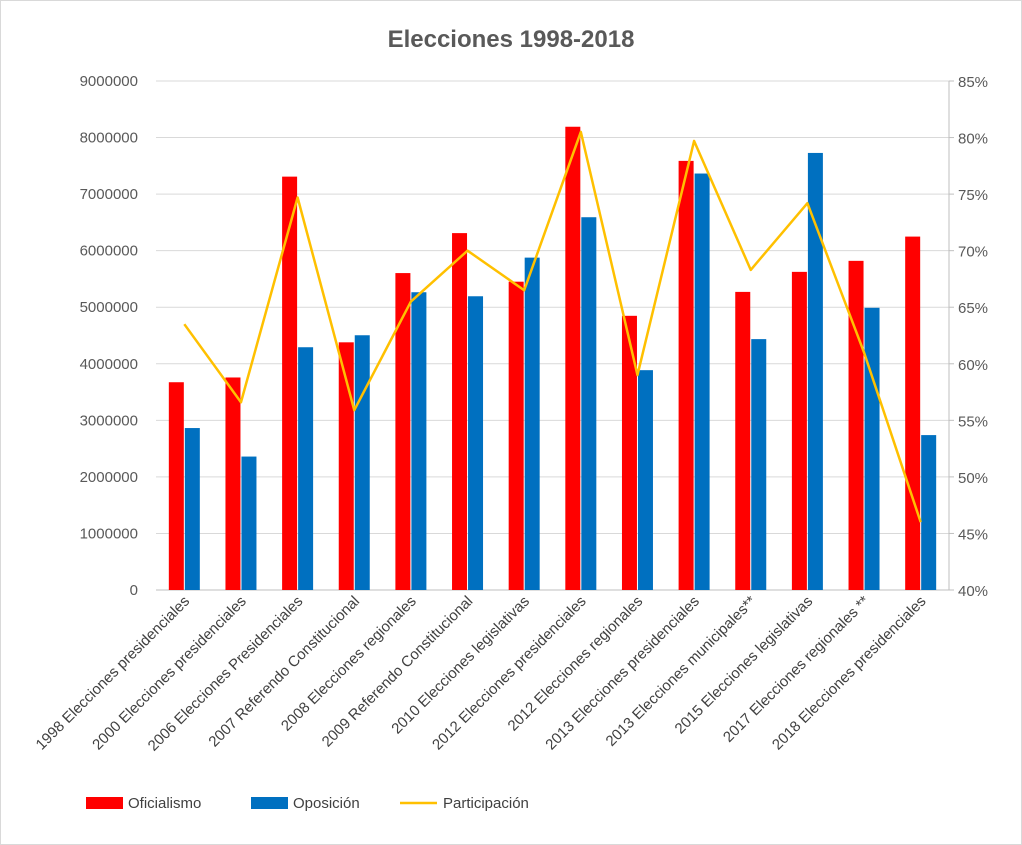 The width and height of the screenshot is (1022, 845). Describe the element at coordinates (968, 337) in the screenshot. I see `right-axis: 40% 45% 50% 55% 60% 65% 70% 75% 80% 85%` at that location.